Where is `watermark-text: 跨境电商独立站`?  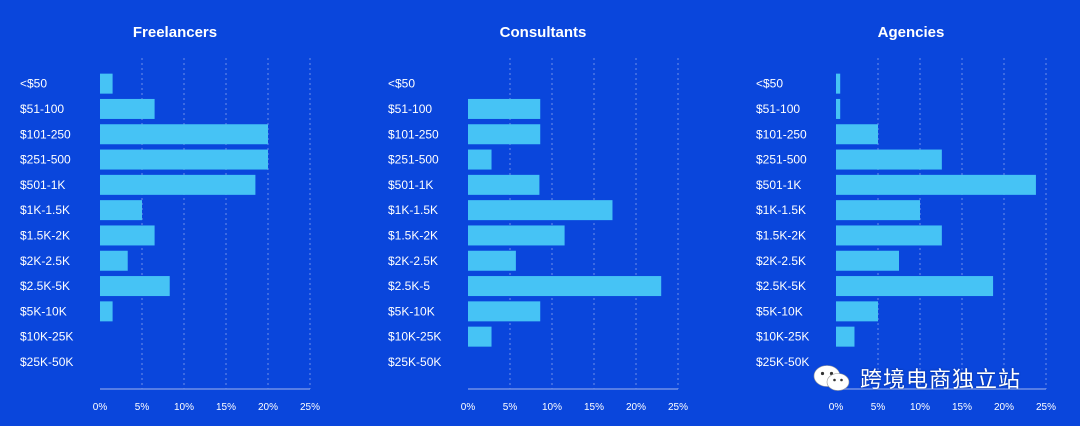 watermark-text: 跨境电商独立站 is located at coordinates (941, 380).